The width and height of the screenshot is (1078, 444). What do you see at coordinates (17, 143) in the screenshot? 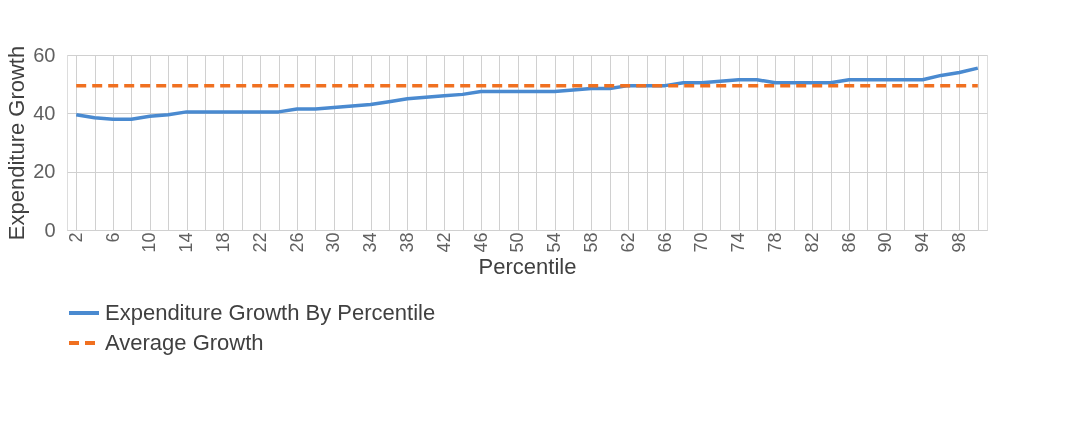
I see `y-axis-title: Expenditure Growth` at bounding box center [17, 143].